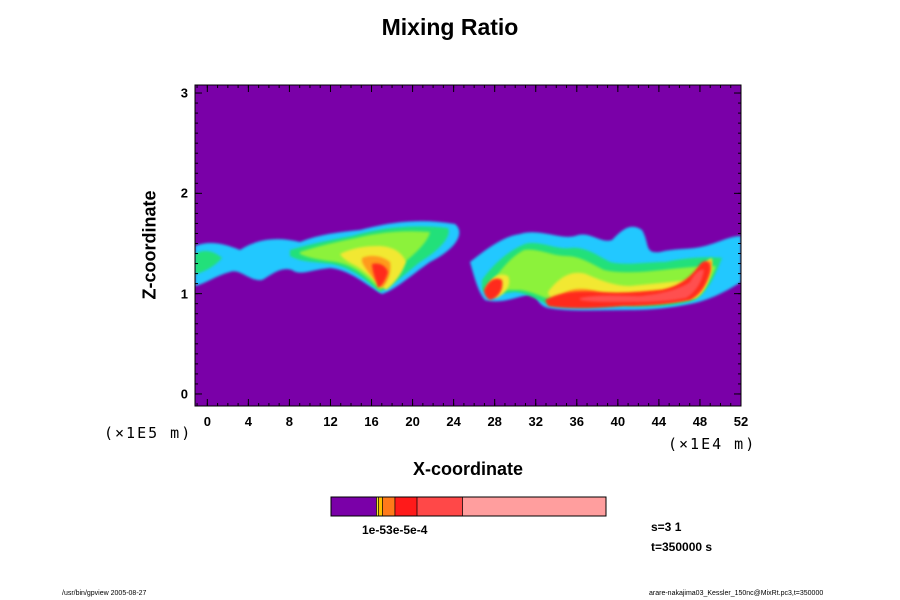 Image resolution: width=900 pixels, height=600 pixels. Describe the element at coordinates (330, 421) in the screenshot. I see `x-tick-label: 12` at that location.